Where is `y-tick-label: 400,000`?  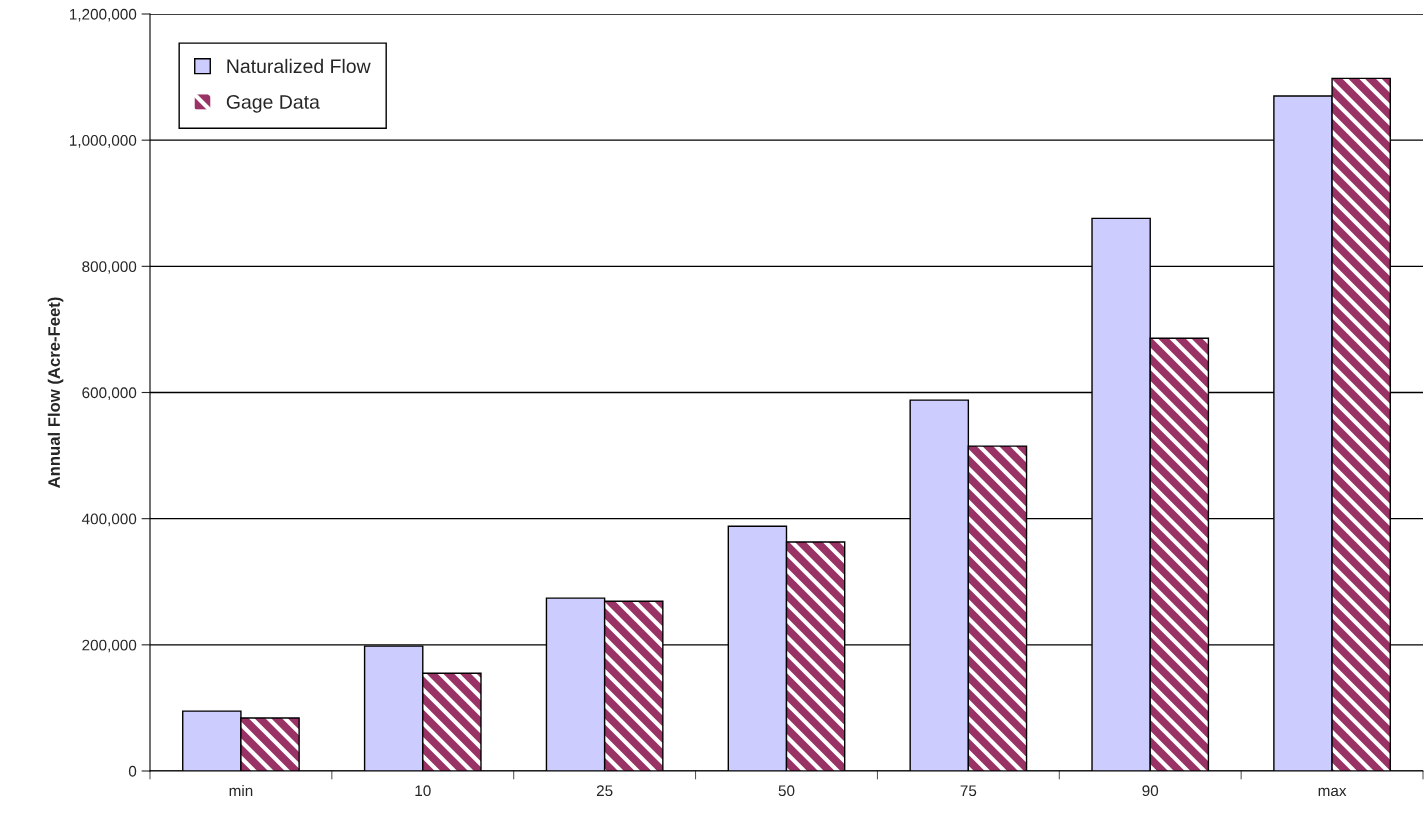
y-tick-label: 400,000 is located at coordinates (109, 520).